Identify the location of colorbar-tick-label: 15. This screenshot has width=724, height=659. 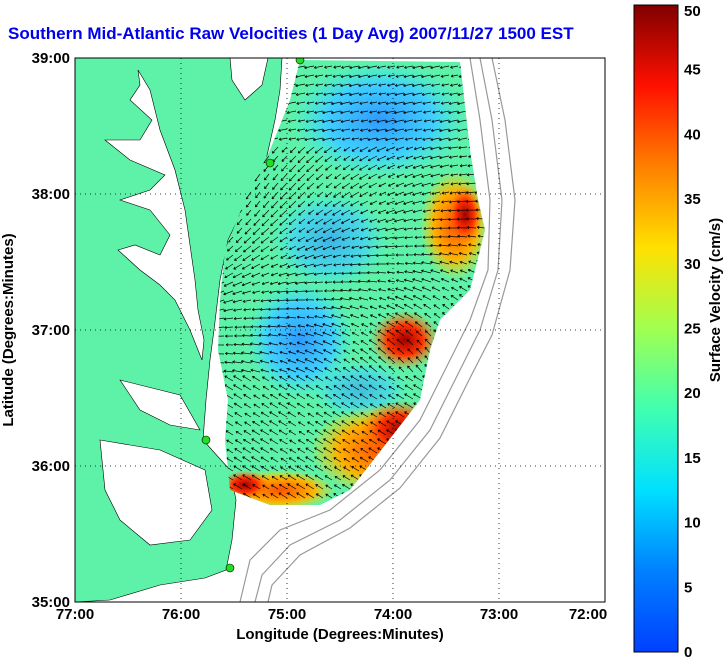
(692, 458).